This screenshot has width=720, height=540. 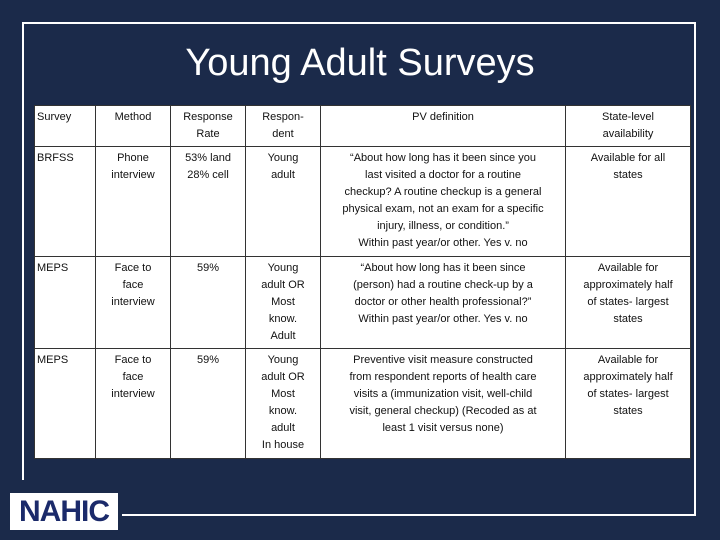 I want to click on header-cell: Response Rate, so click(x=208, y=126).